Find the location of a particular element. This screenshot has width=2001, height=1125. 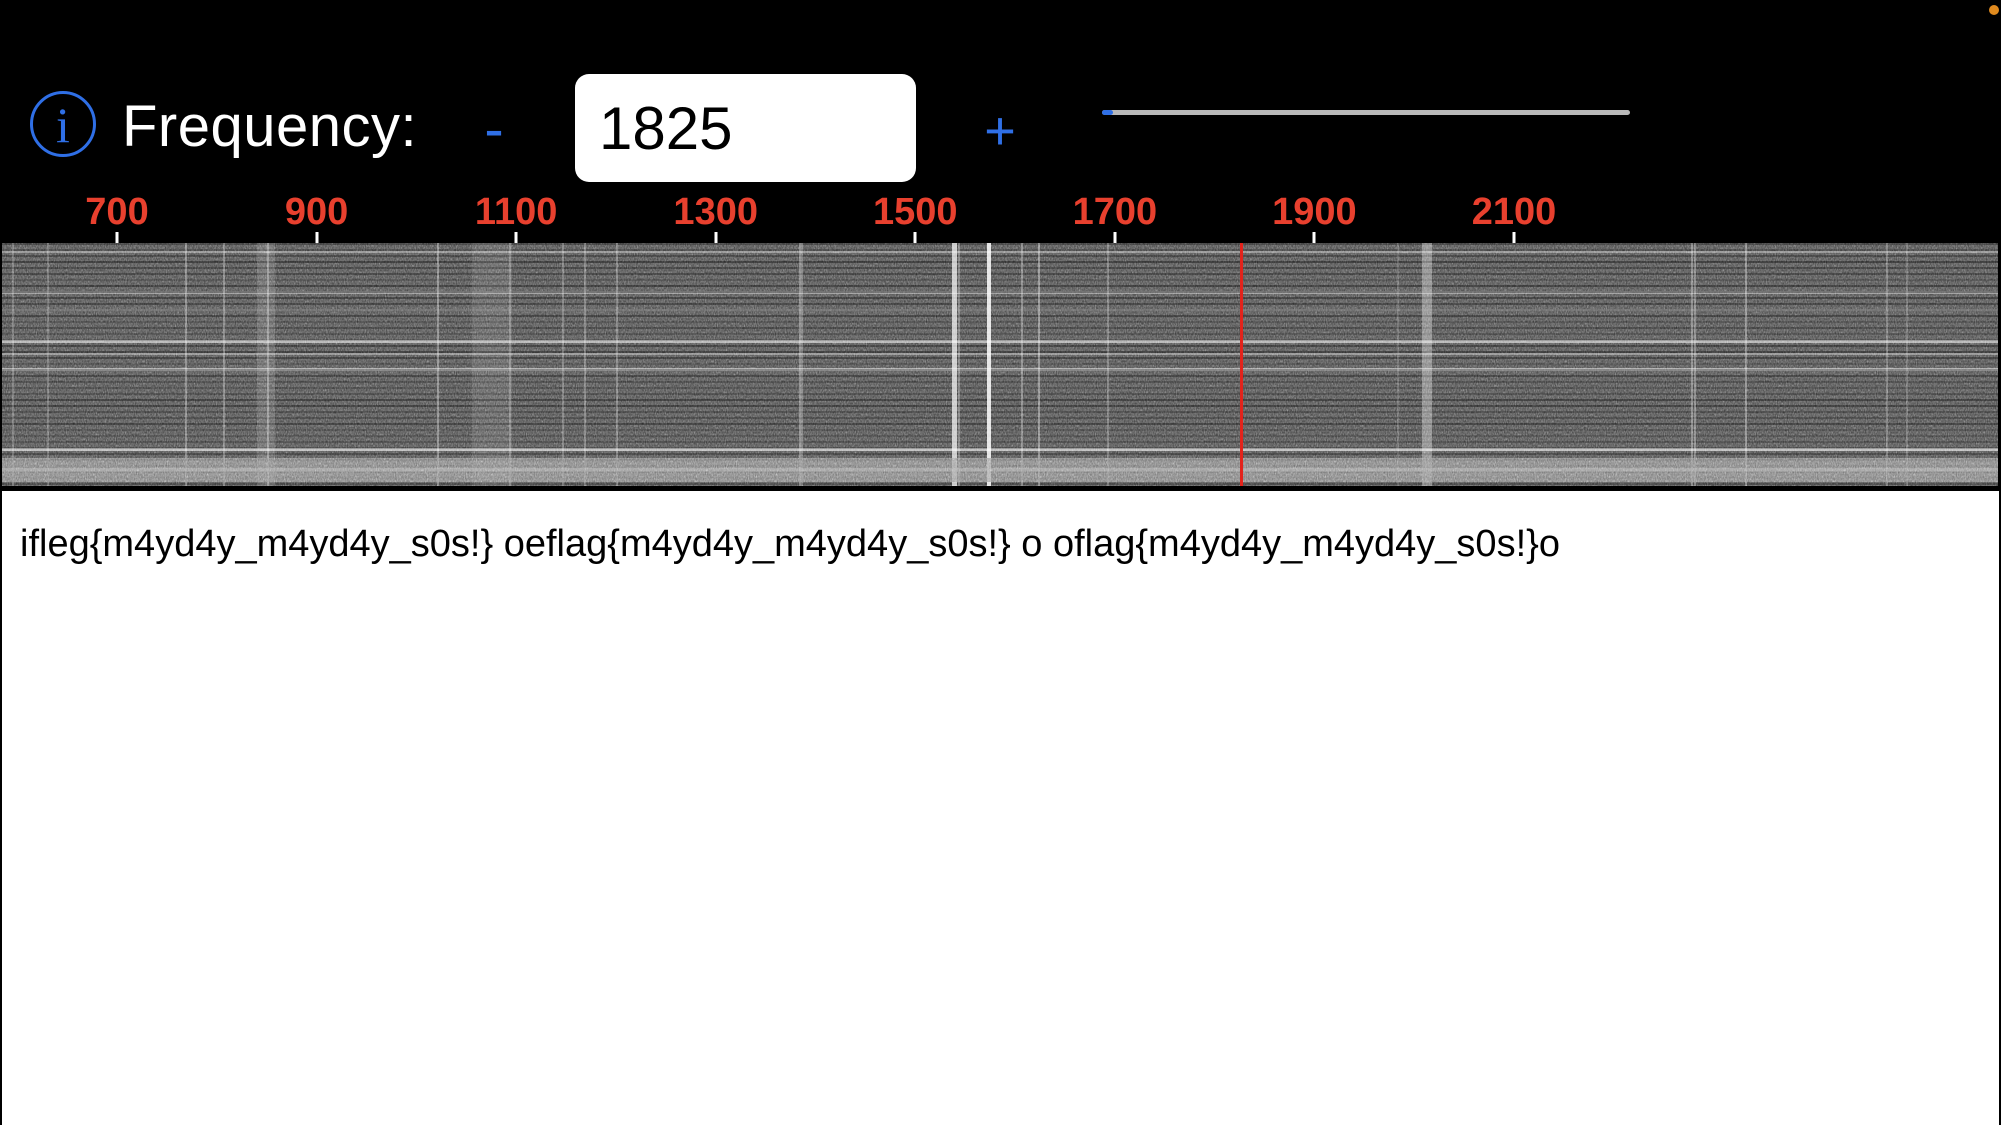

scale-tick-label: 1700 is located at coordinates (1115, 212).